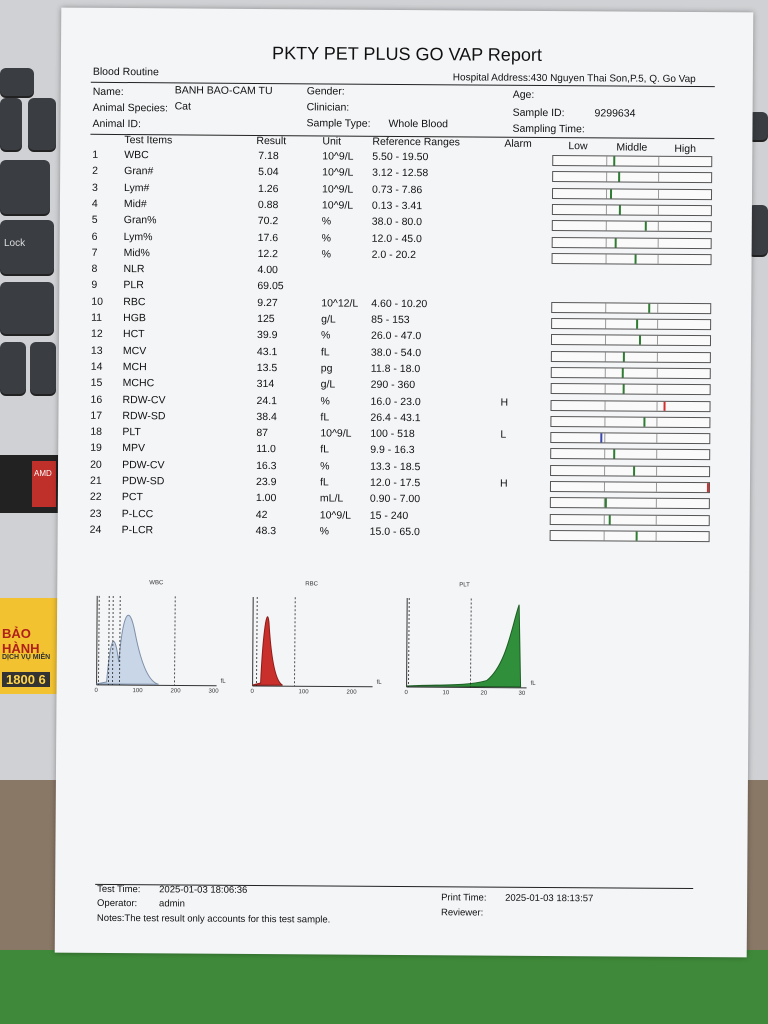  I want to click on result-value: 87, so click(262, 433).